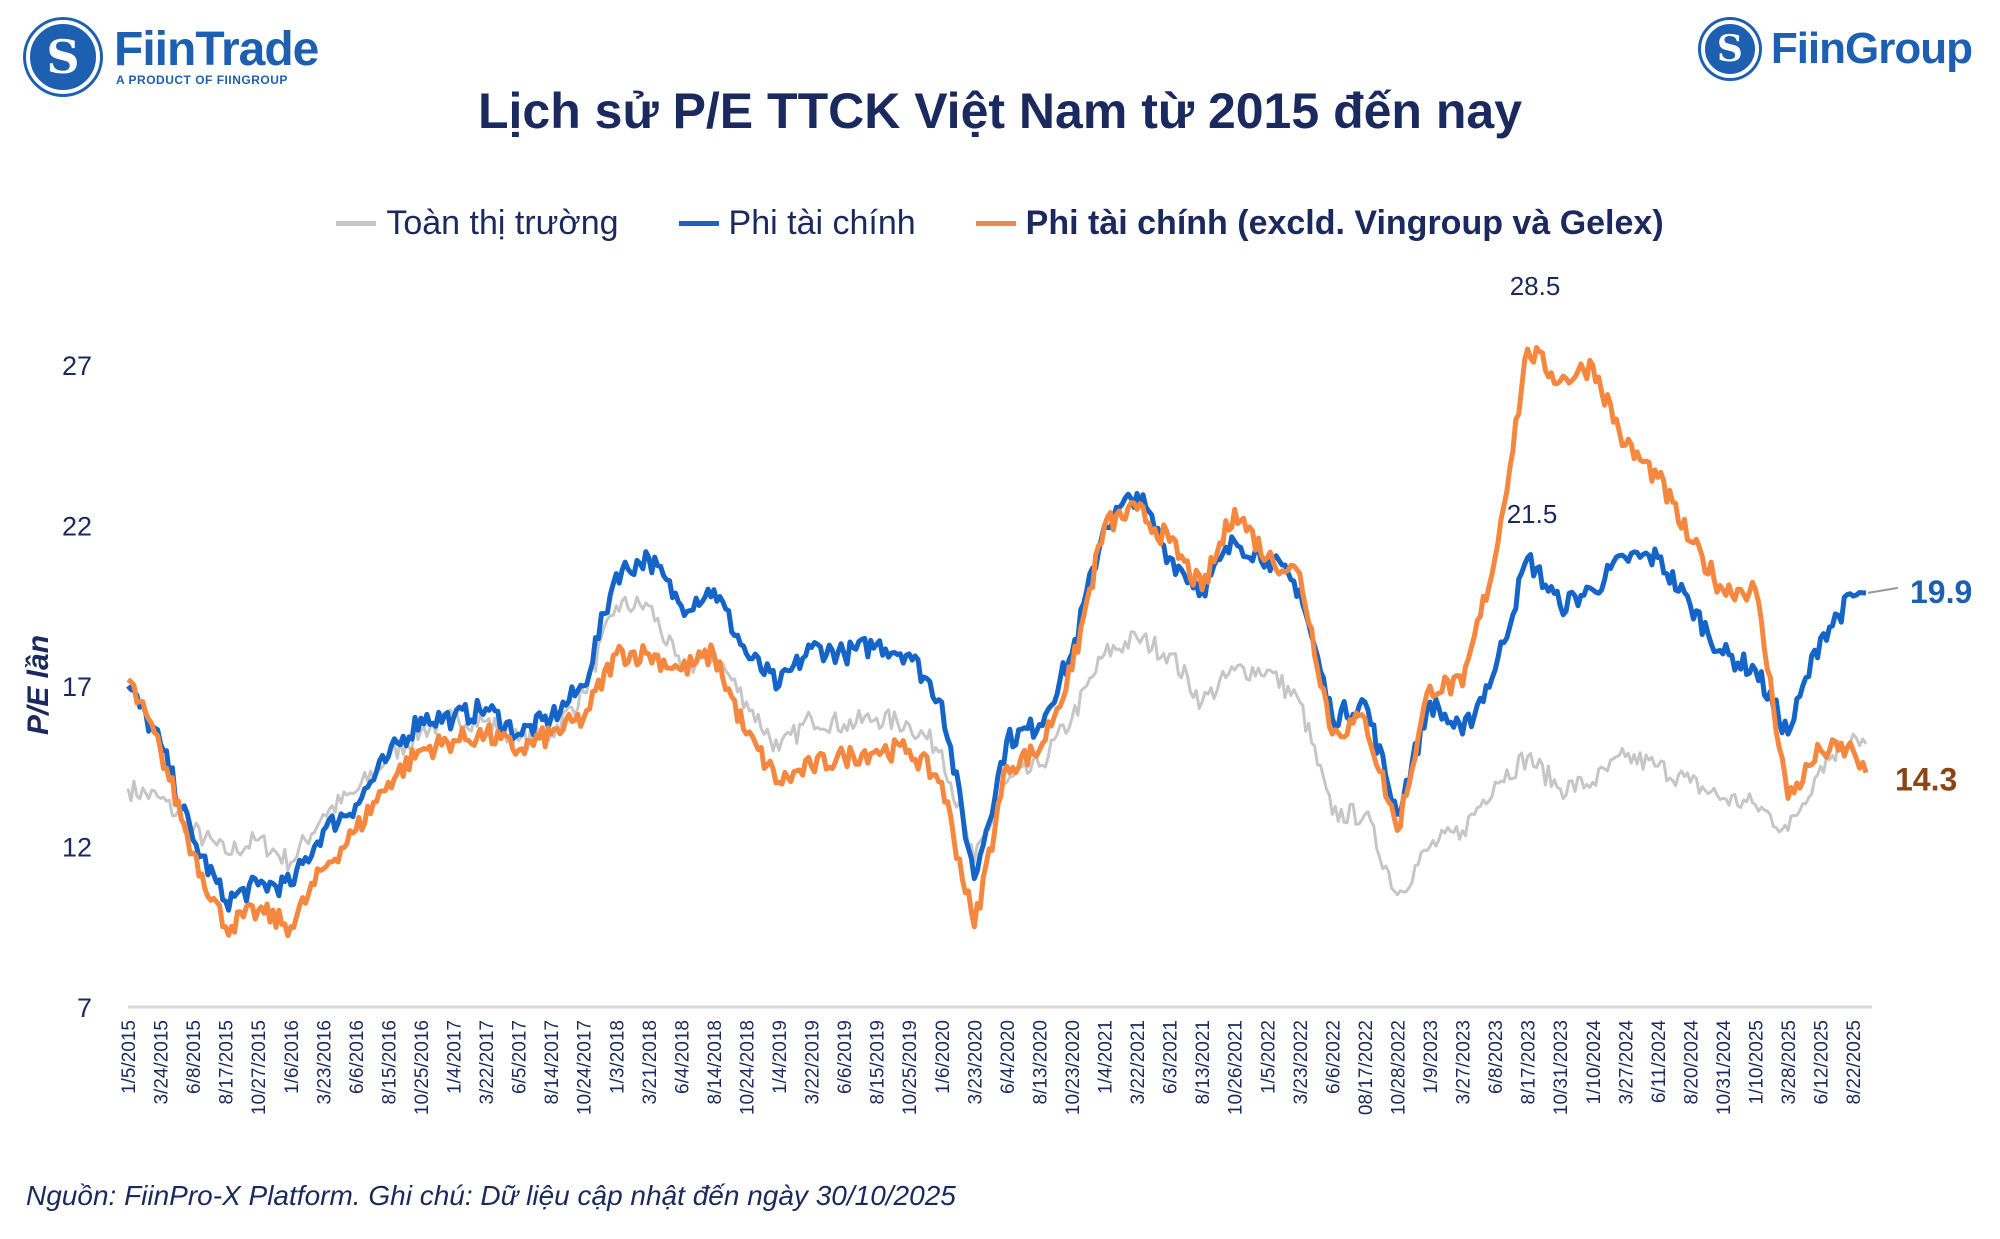 The height and width of the screenshot is (1239, 2000). What do you see at coordinates (357, 1057) in the screenshot?
I see `x-tick-label: 6/6/2016` at bounding box center [357, 1057].